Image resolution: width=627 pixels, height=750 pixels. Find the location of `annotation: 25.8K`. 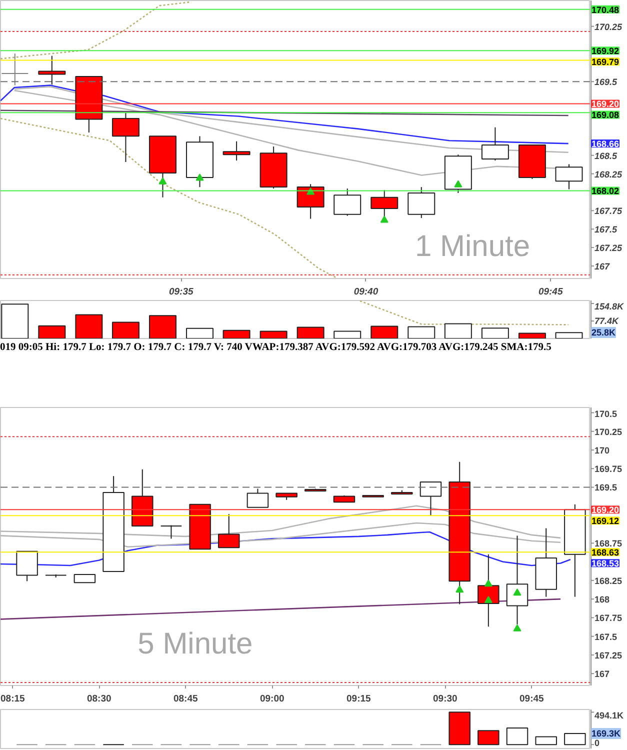

annotation: 25.8K is located at coordinates (604, 333).